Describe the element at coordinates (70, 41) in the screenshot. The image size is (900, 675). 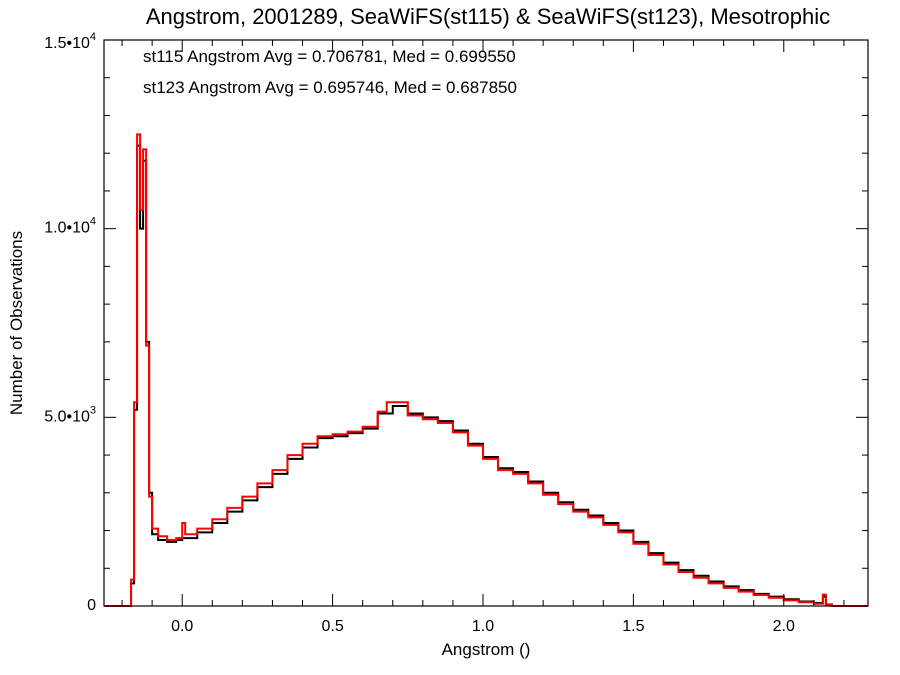
I see `y-tick-label: 1.5•104` at that location.